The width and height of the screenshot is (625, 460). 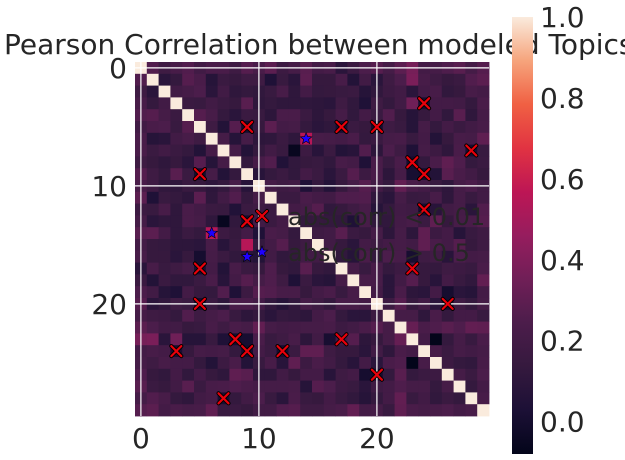 I want to click on y-axis-ticks: 0 10 20, so click(x=109, y=186).